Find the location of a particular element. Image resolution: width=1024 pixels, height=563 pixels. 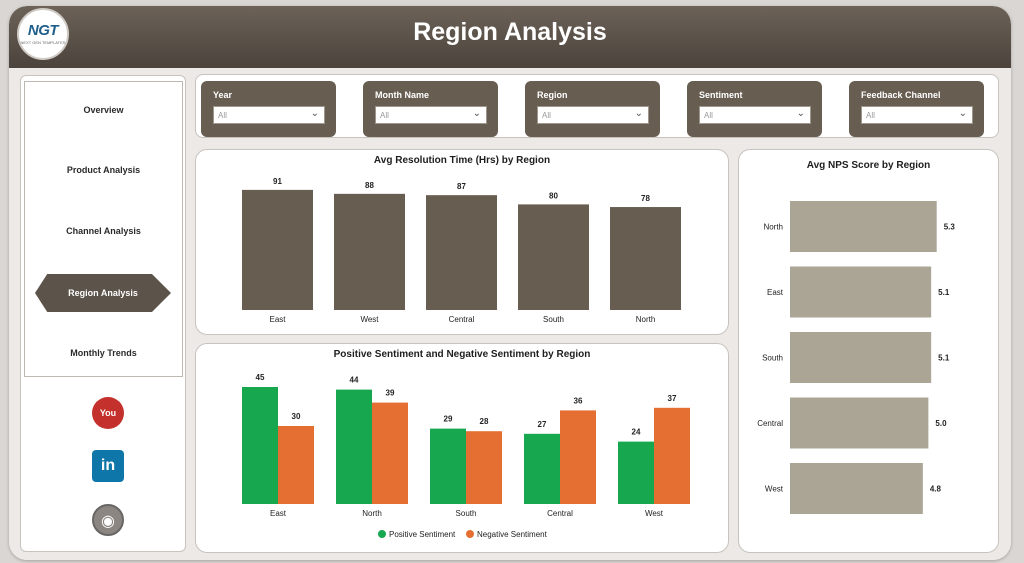

legend-label-positive-sentiment: Positive Sentiment is located at coordinates (422, 534).